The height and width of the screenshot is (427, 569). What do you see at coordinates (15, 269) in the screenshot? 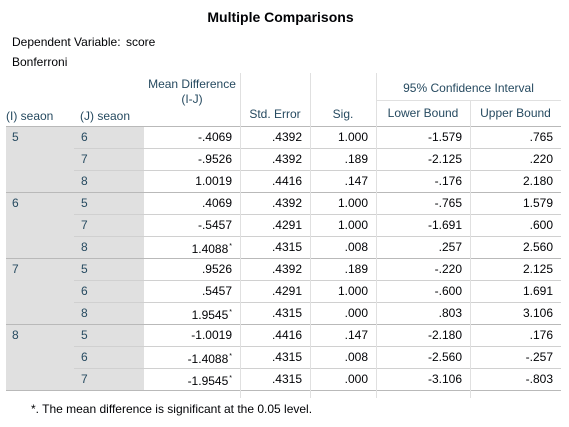
I see `group-label-i: 7` at bounding box center [15, 269].